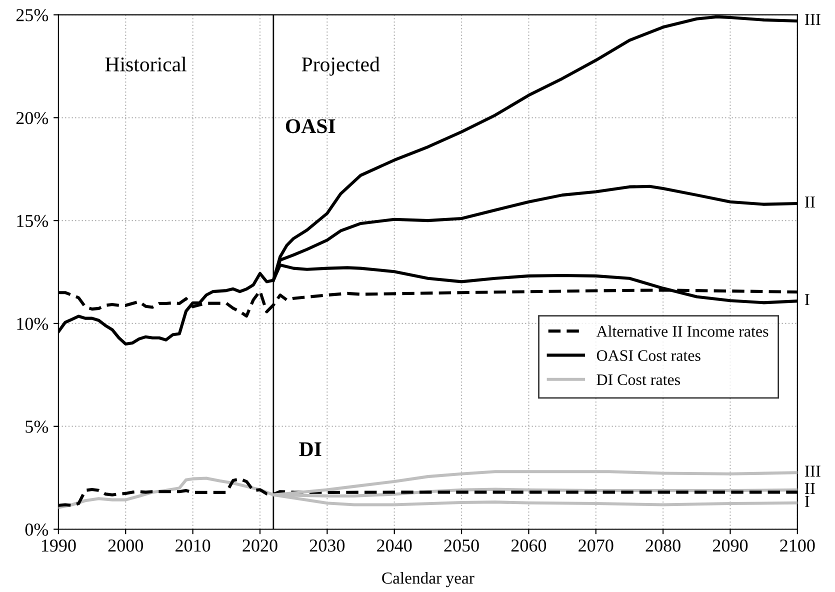 The height and width of the screenshot is (592, 835). What do you see at coordinates (461, 545) in the screenshot?
I see `x-tick-label: 2050` at bounding box center [461, 545].